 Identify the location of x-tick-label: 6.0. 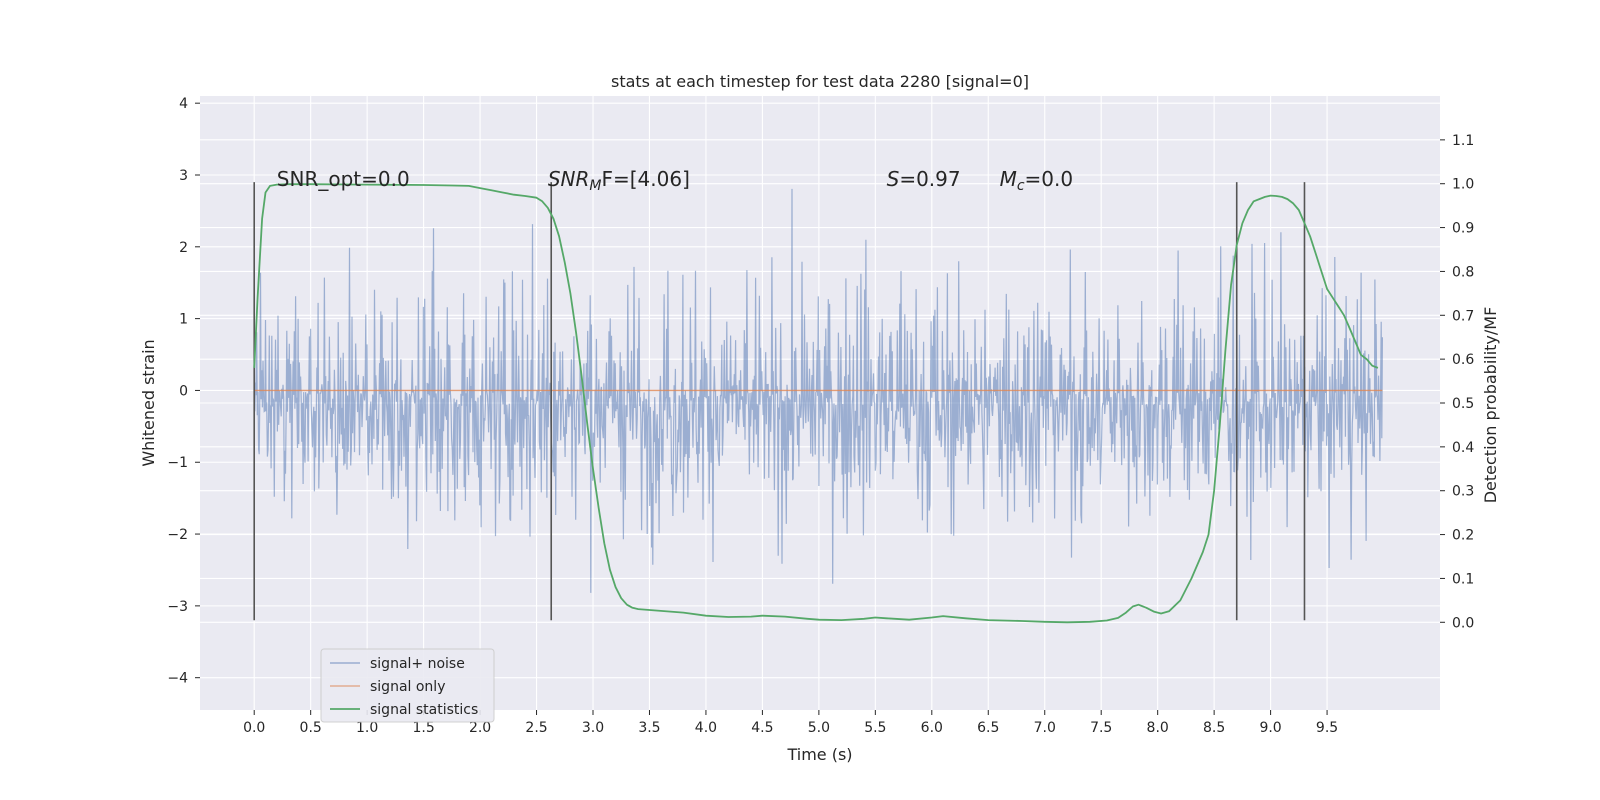
(932, 728).